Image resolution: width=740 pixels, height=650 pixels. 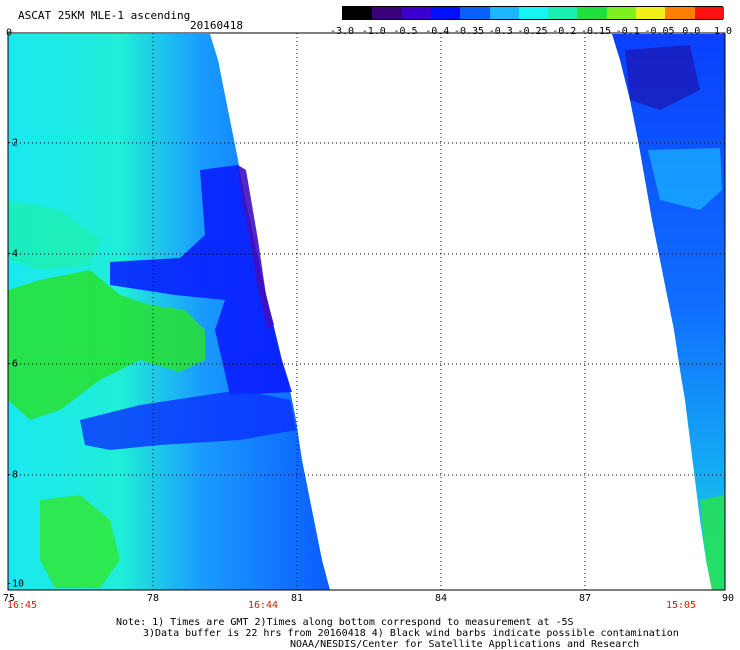 I want to click on west-blue-band-lower, so click(x=188, y=420).